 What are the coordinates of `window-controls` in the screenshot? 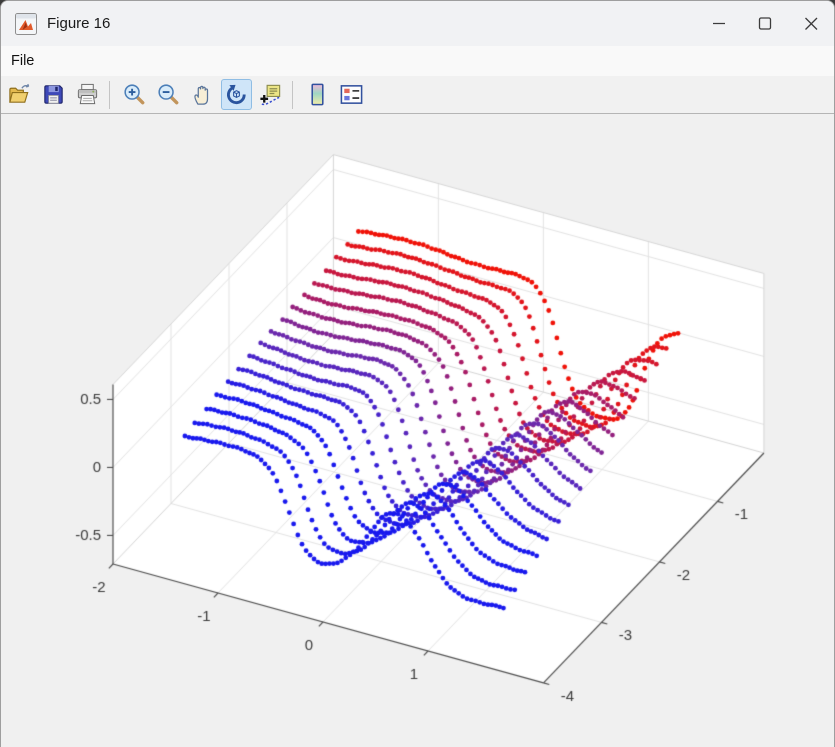 It's located at (765, 23).